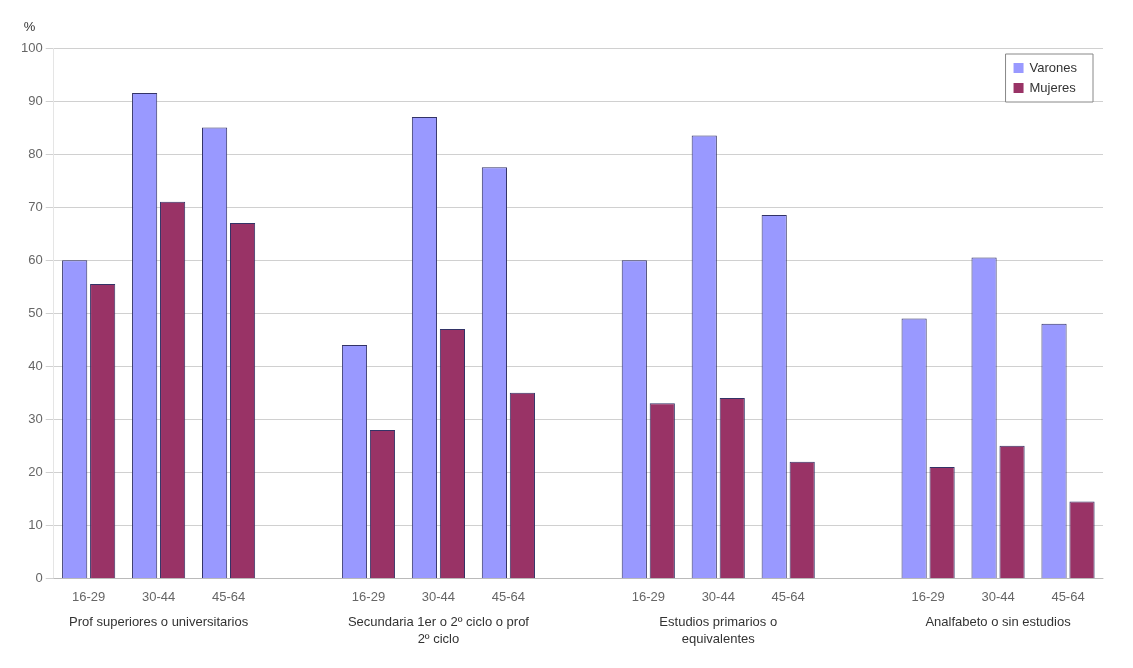  Describe the element at coordinates (159, 622) in the screenshot. I see `text: Prof superiores o universitarios` at that location.